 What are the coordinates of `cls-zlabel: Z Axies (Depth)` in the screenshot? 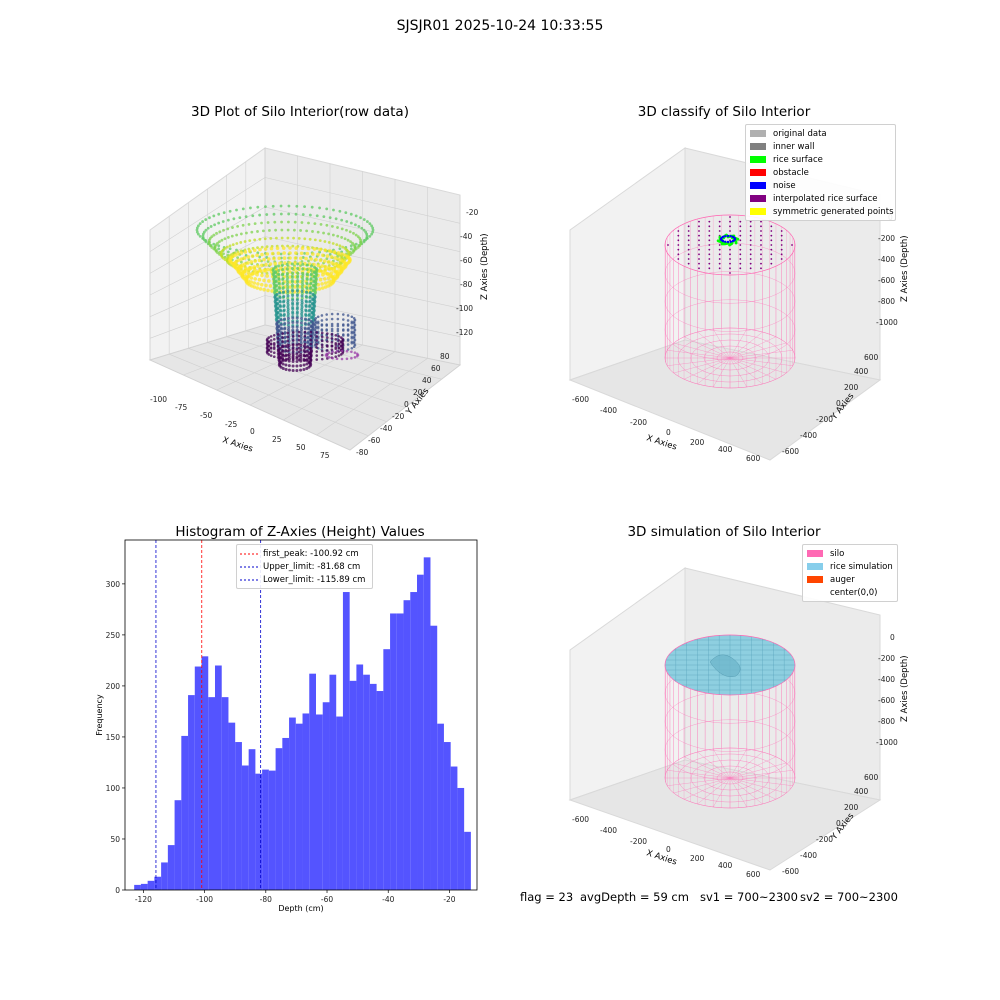 It's located at (905, 268).